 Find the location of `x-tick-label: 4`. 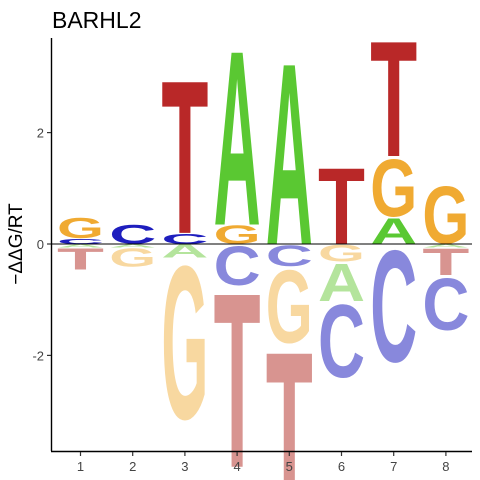

x-tick-label: 4 is located at coordinates (236, 466).